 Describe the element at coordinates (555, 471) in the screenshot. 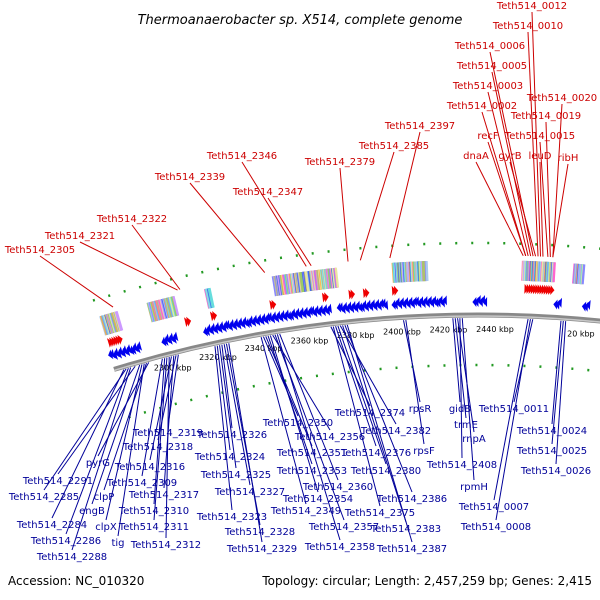

I see `gene-label: Teth514_0026` at that location.